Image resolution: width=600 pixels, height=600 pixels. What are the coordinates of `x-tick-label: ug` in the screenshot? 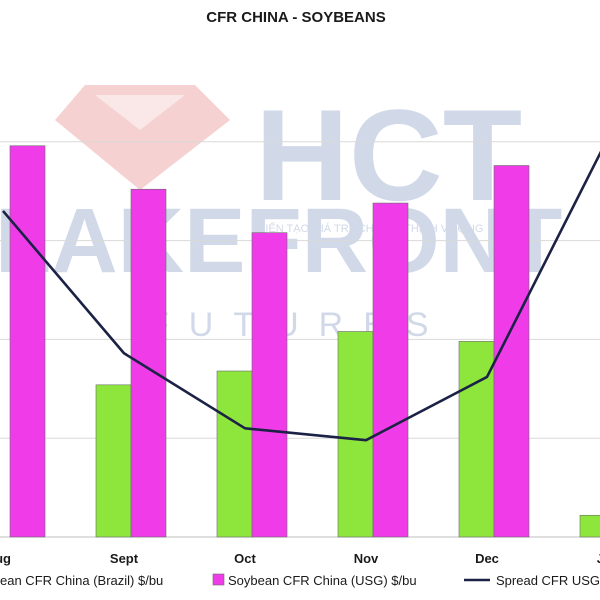 It's located at (5, 558).